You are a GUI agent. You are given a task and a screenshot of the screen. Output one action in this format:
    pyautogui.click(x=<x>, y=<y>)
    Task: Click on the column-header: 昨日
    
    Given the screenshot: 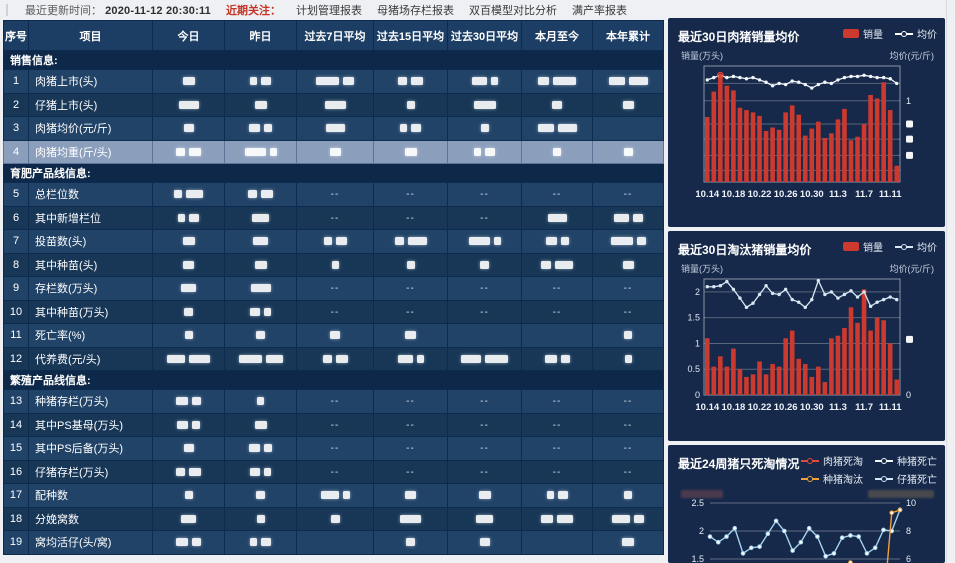 What is the action you would take?
    pyautogui.click(x=260, y=35)
    